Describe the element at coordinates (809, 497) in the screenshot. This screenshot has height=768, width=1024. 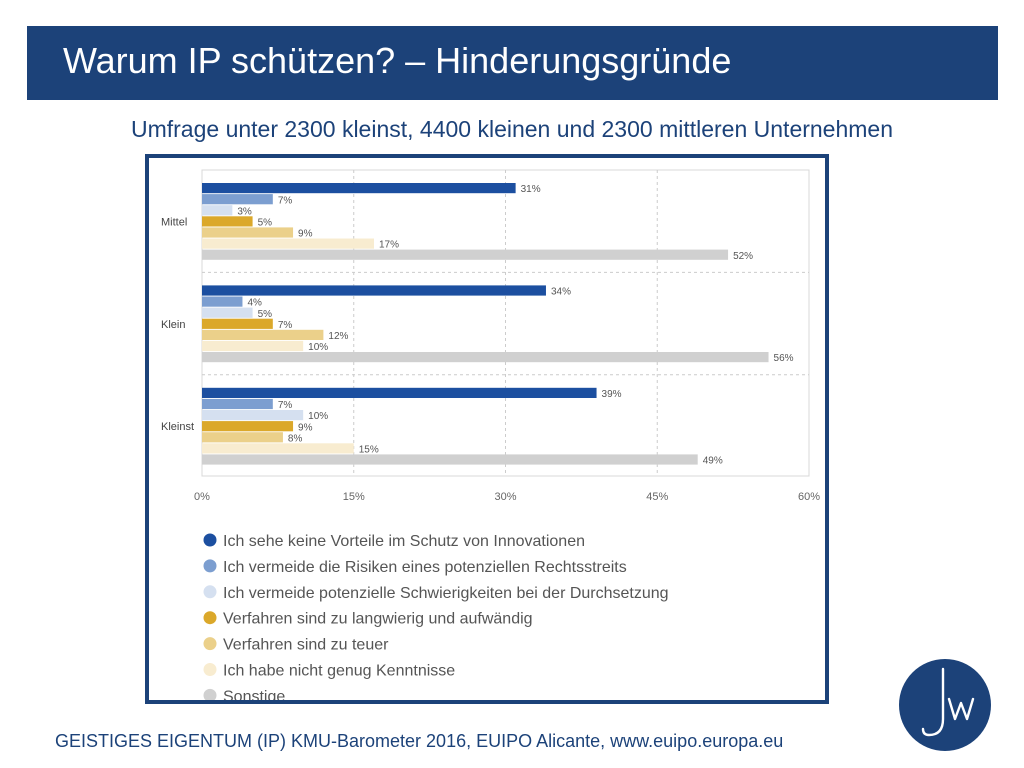
I see `x-tick-label: 60%` at that location.